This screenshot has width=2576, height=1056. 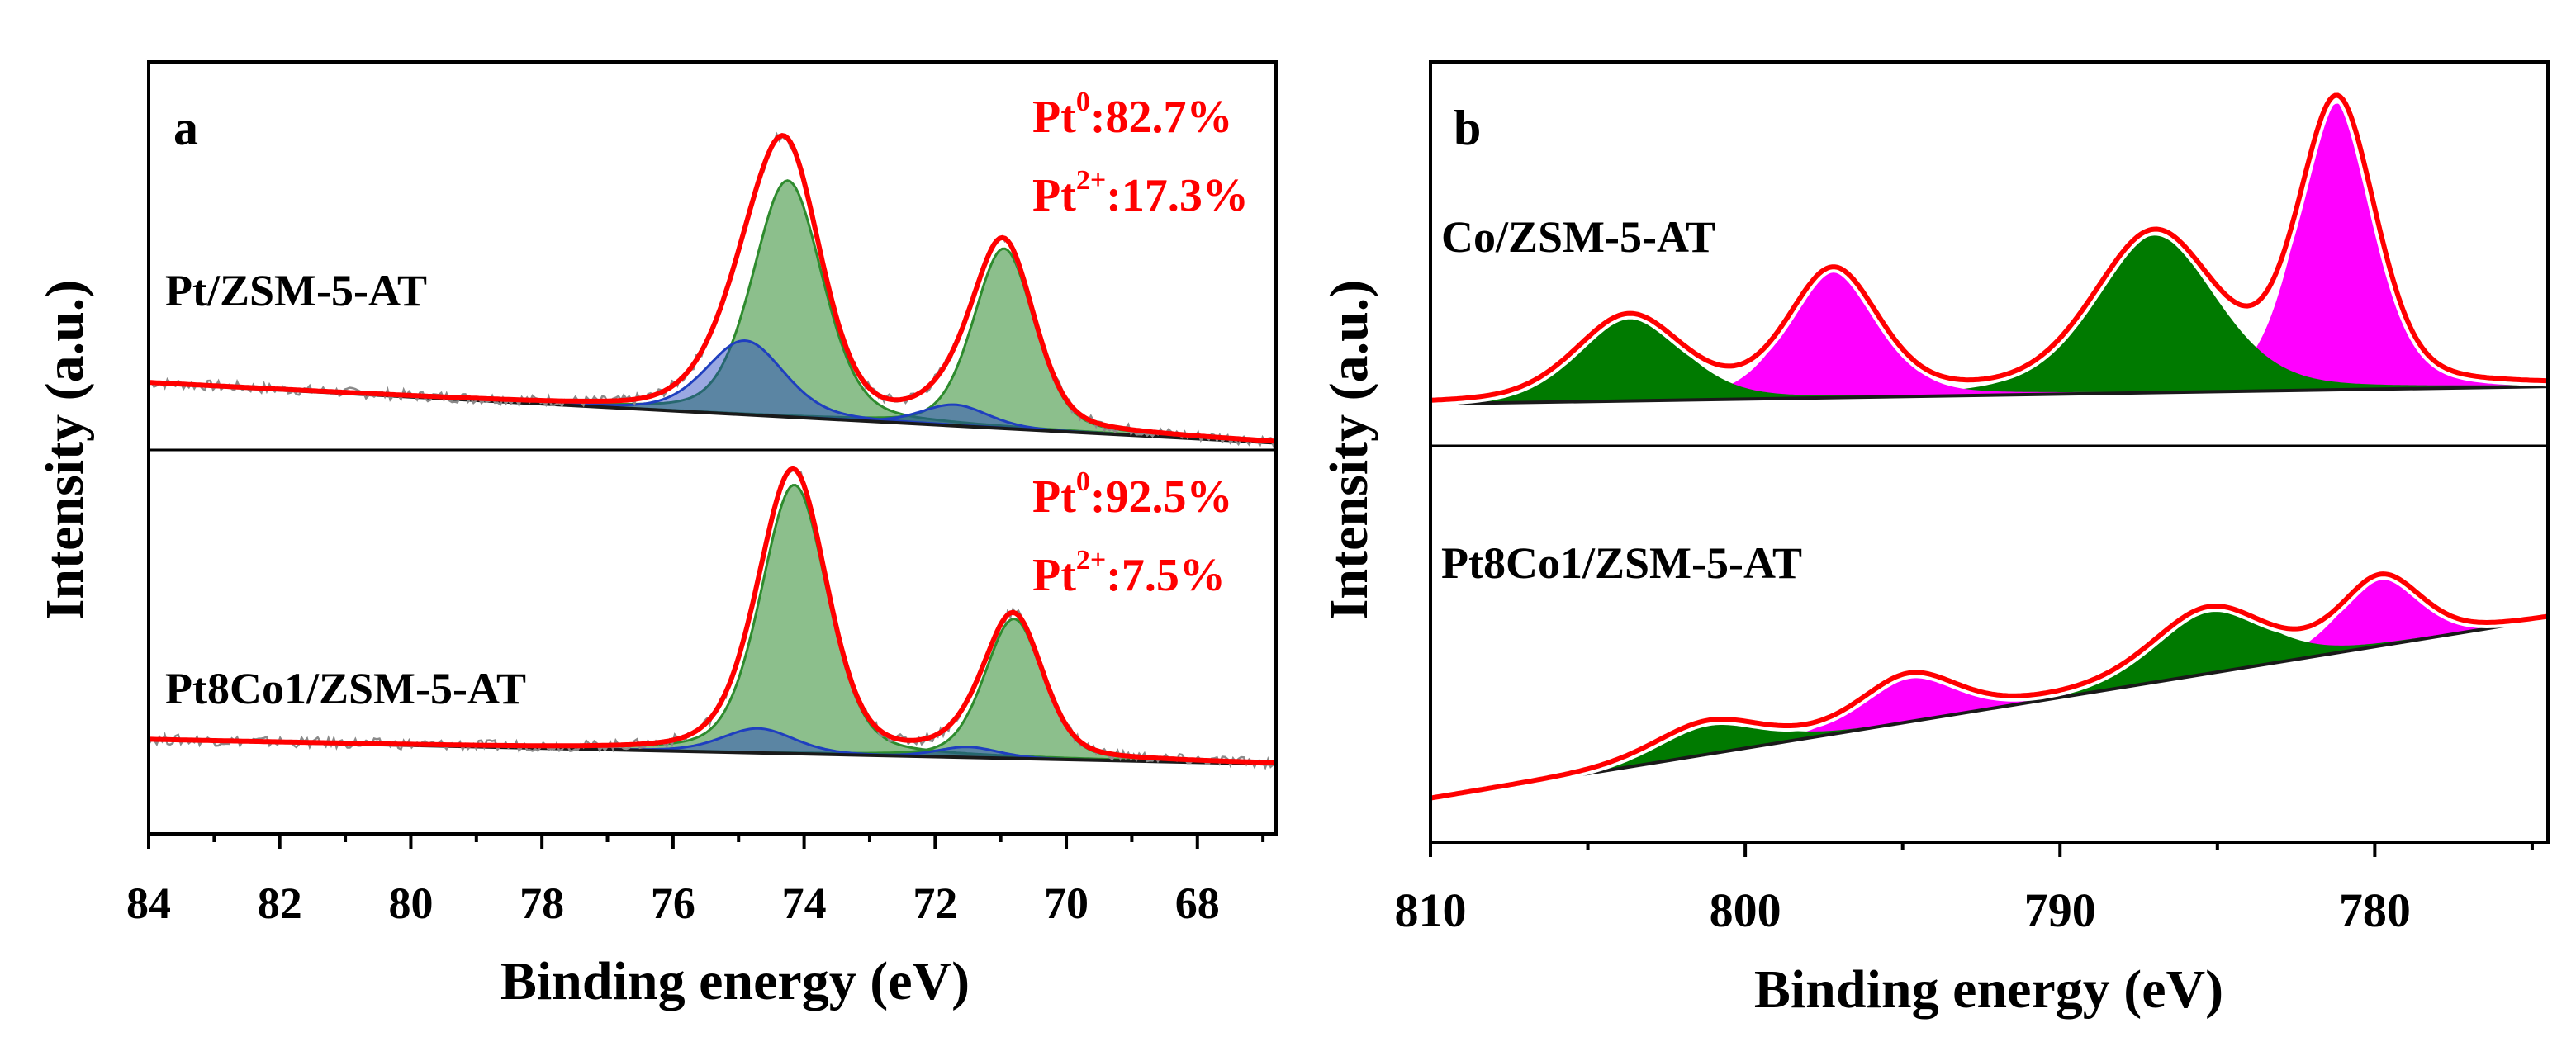 I want to click on x-tick-label: 76, so click(x=673, y=903).